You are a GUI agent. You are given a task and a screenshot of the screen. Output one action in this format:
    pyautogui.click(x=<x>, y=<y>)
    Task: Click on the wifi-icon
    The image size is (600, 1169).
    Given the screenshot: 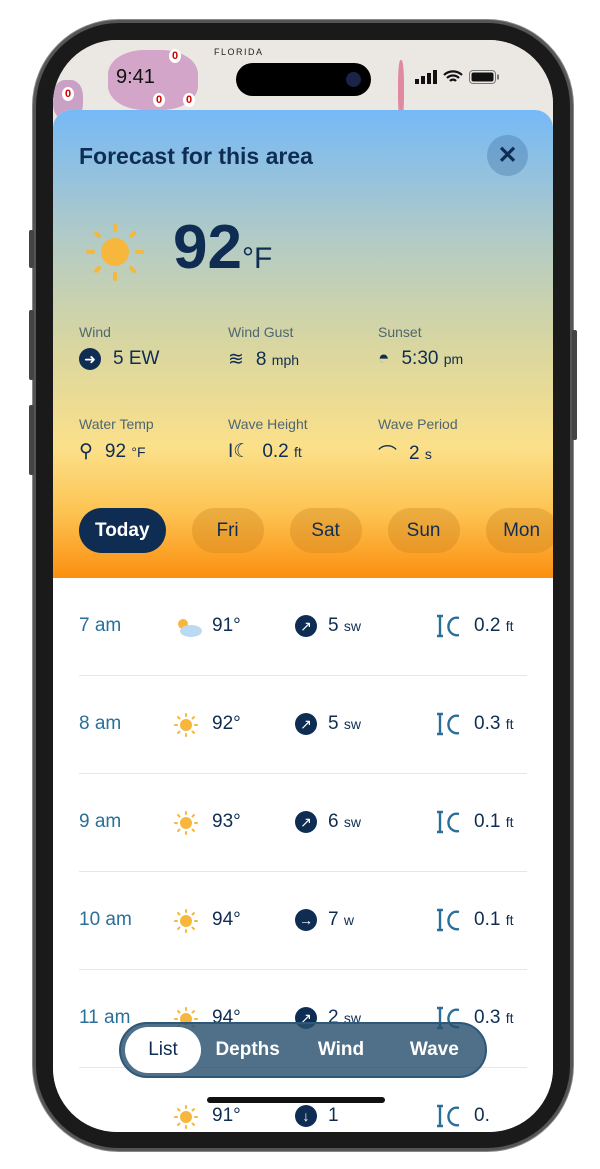 What is the action you would take?
    pyautogui.click(x=453, y=76)
    